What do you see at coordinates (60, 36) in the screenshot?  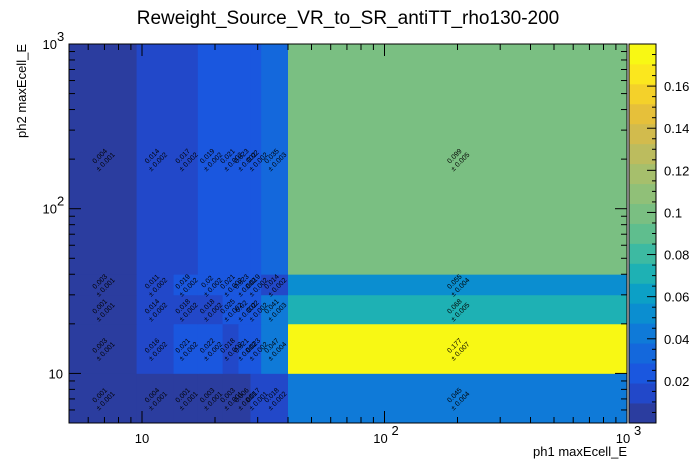 I see `y-tick-exponent: 3` at bounding box center [60, 36].